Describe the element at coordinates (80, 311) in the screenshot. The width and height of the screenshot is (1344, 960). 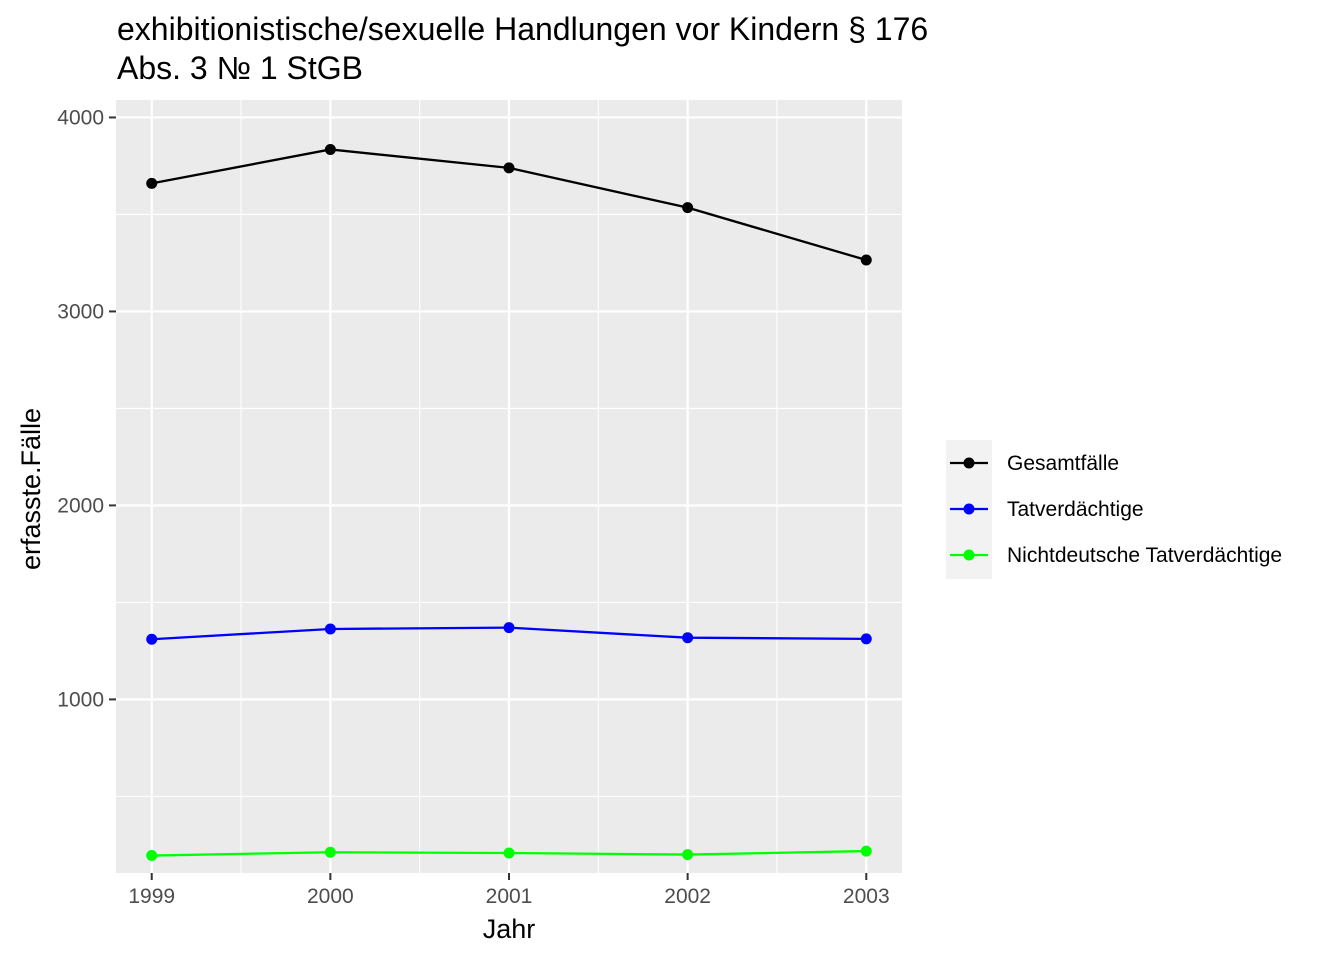
I see `y-tick-label: 3000` at that location.